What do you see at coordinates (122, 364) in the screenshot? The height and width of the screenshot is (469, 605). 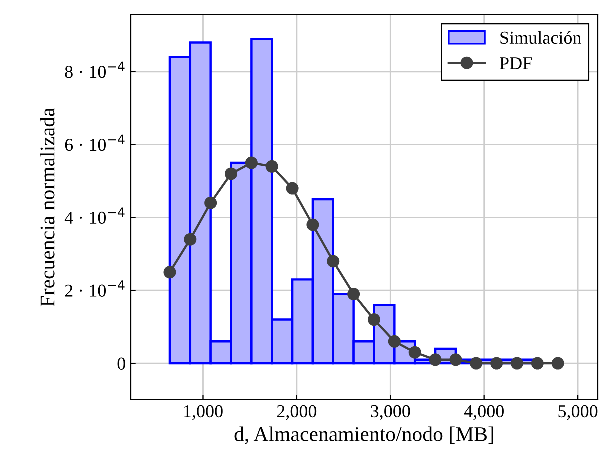 I see `y-tick-label: 0` at bounding box center [122, 364].